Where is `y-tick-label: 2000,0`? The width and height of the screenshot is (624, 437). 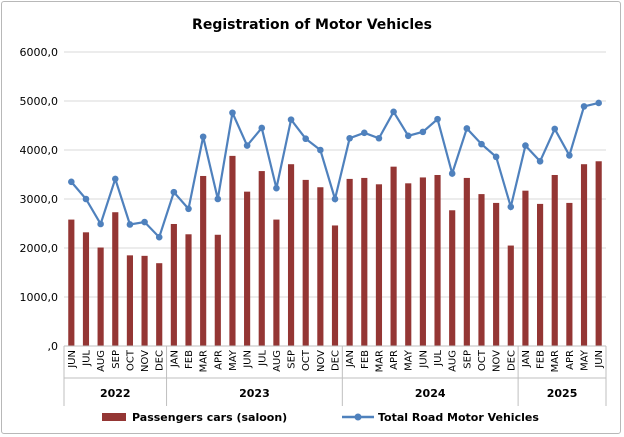 y-tick-label: 2000,0 is located at coordinates (39, 248).